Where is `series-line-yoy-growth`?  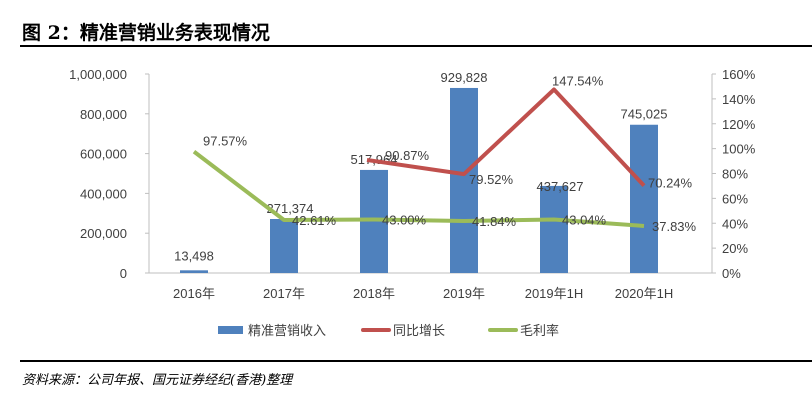 series-line-yoy-growth is located at coordinates (506, 137).